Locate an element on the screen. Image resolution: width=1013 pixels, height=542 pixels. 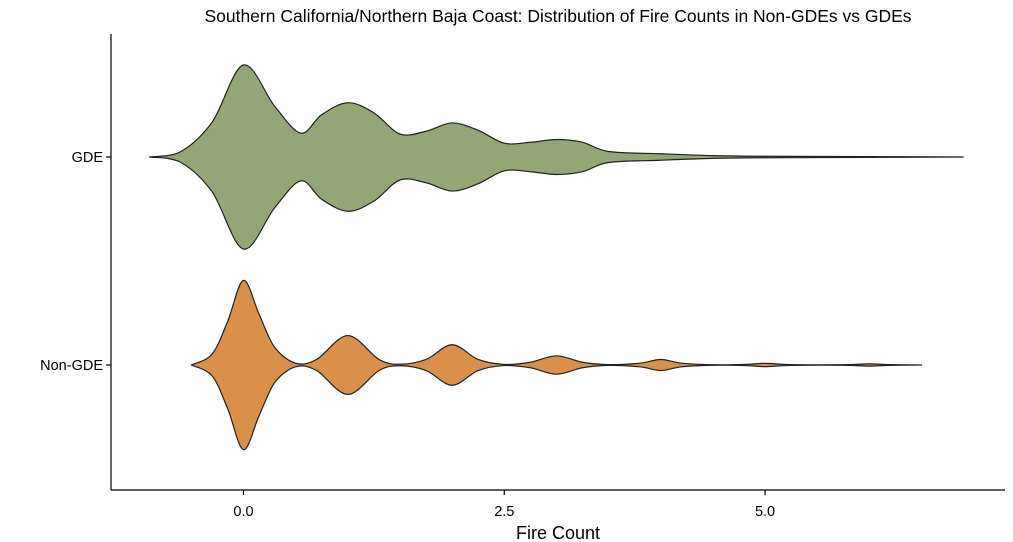
x-tick-label: 5.0 is located at coordinates (765, 512).